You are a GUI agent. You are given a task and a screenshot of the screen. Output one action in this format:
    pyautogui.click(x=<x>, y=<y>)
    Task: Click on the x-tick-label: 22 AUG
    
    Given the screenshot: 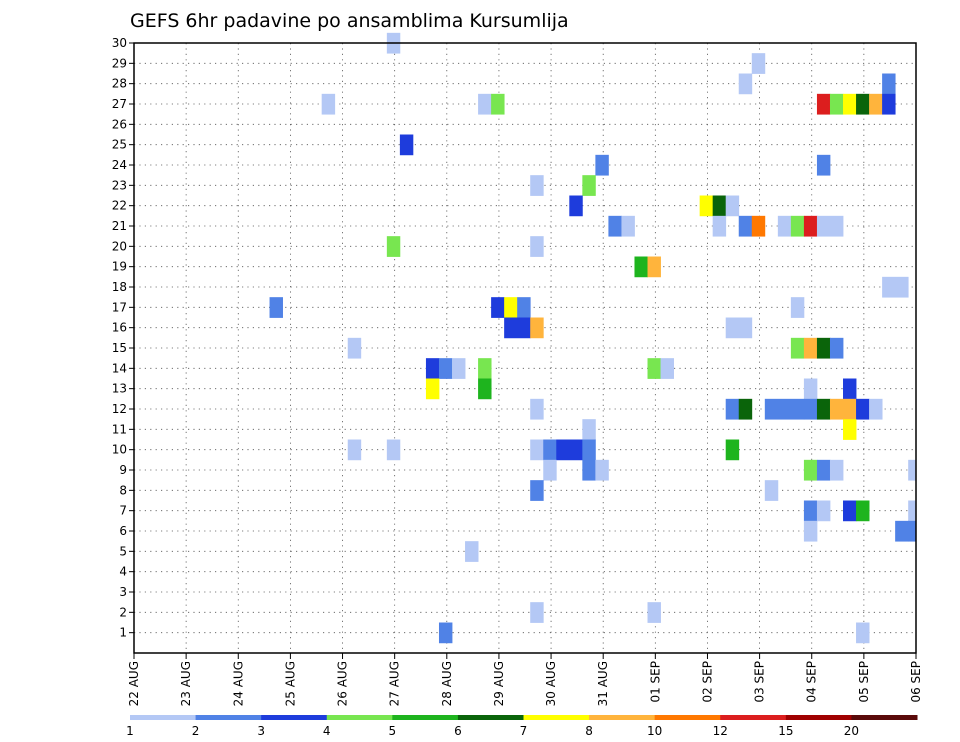 What is the action you would take?
    pyautogui.click(x=134, y=683)
    